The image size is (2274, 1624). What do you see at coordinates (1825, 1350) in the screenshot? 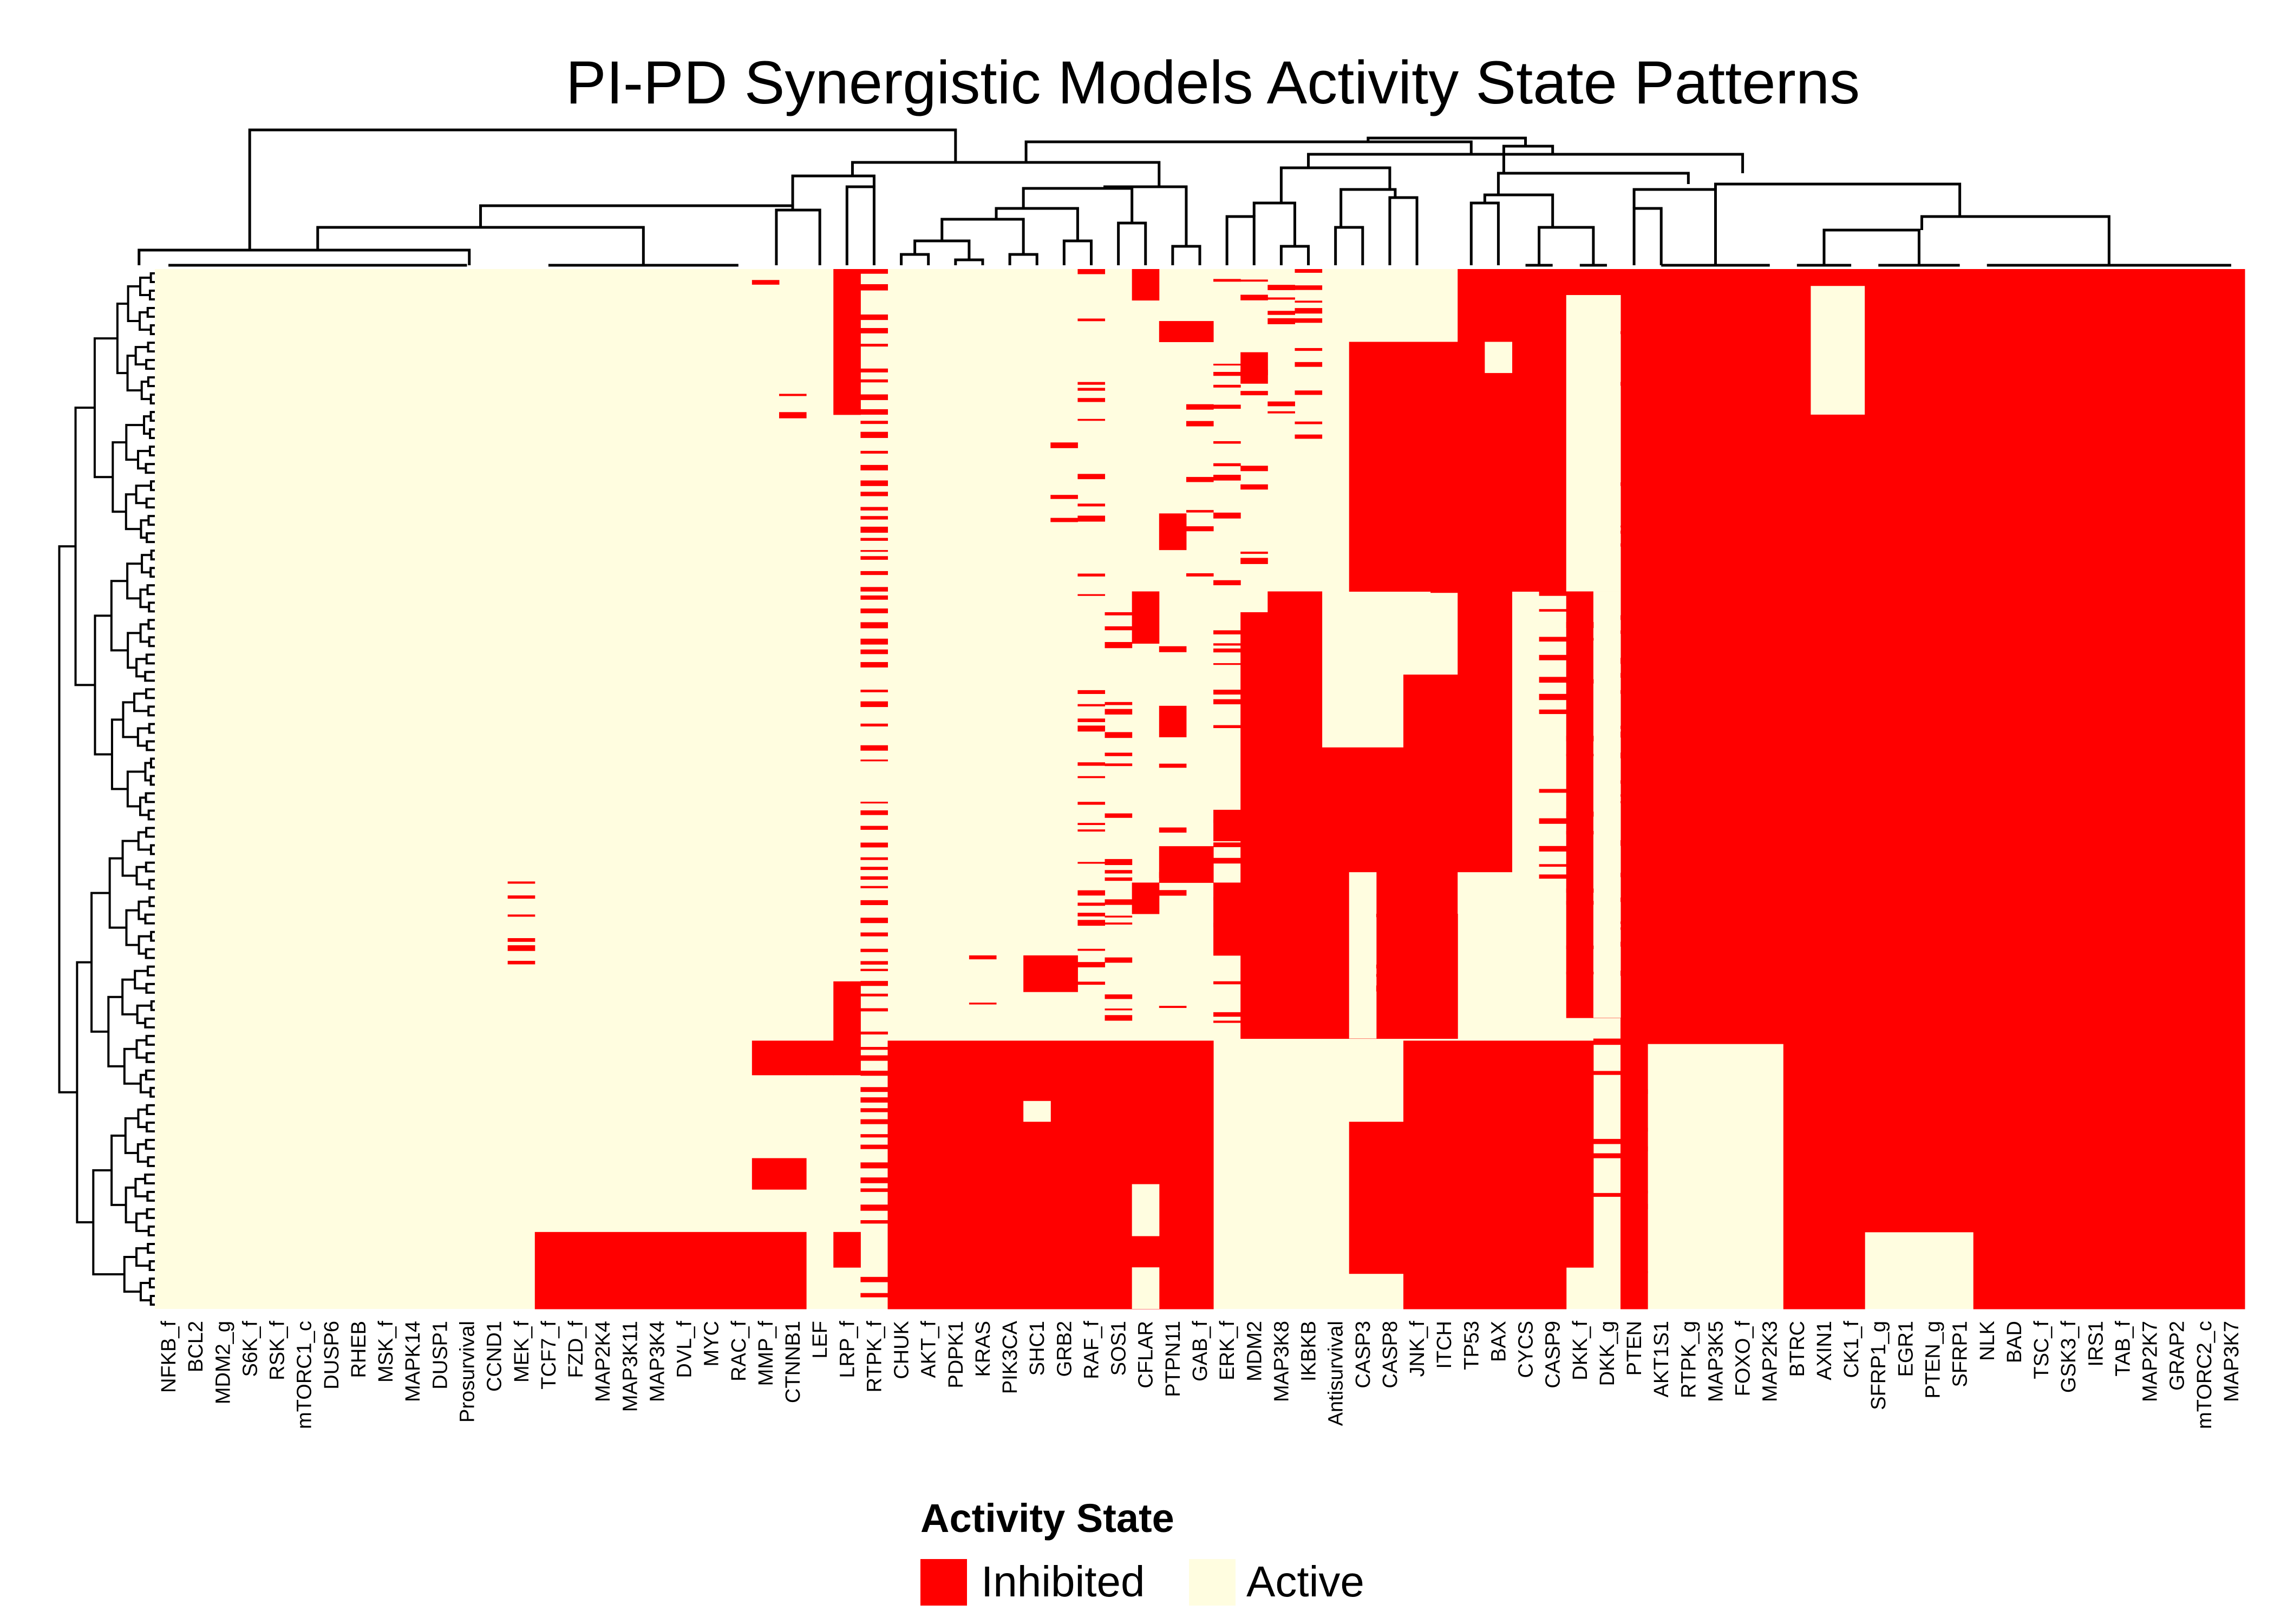
I see `column-label-axin1: AXIN1` at bounding box center [1825, 1350].